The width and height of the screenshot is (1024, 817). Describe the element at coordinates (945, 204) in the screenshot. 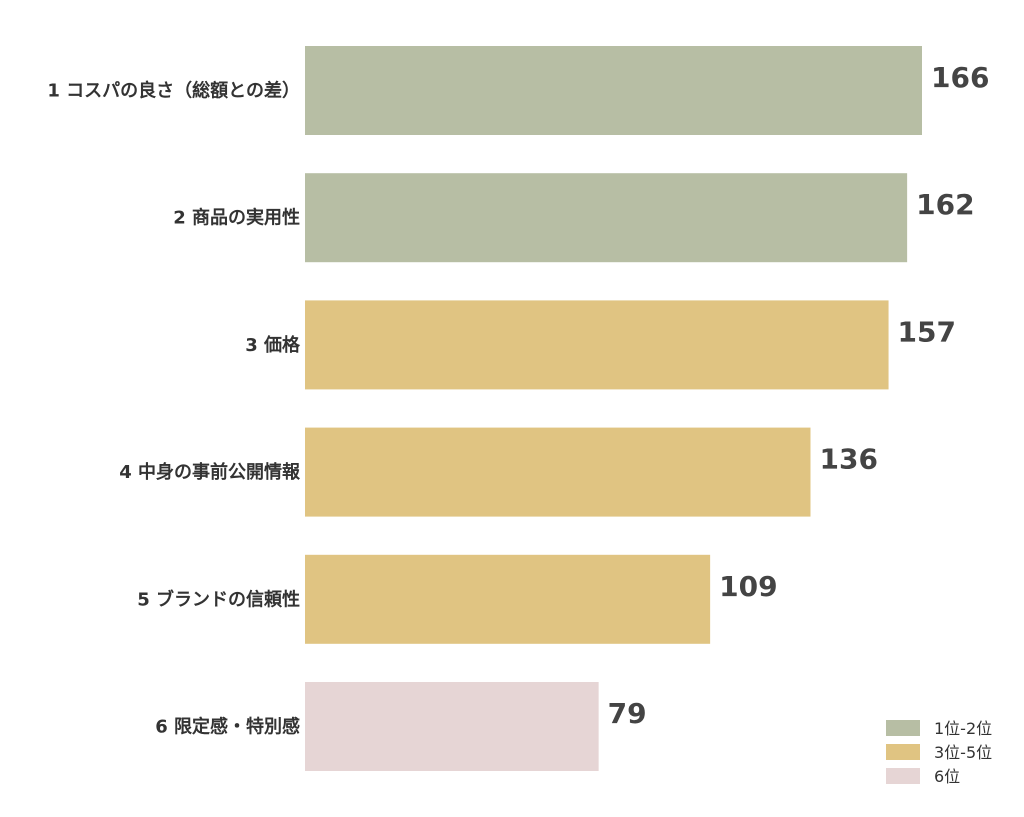

I see `value-label: 162` at that location.